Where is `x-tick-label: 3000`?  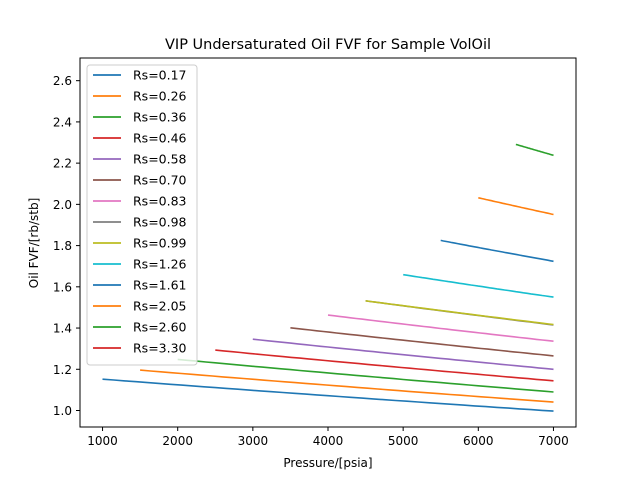 x-tick-label: 3000 is located at coordinates (253, 441).